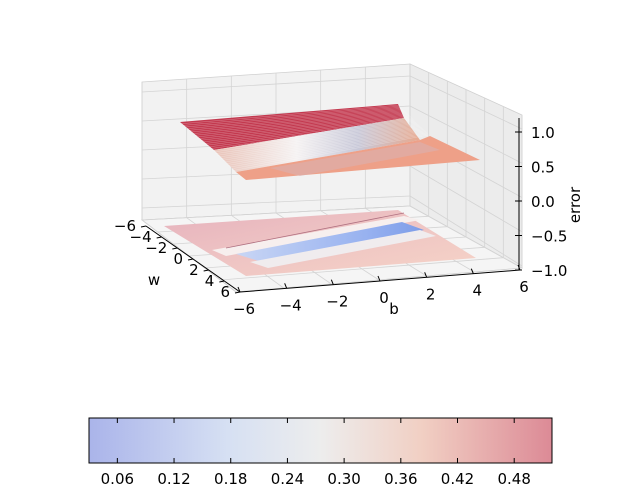 The image size is (640, 498). I want to click on colorbar-tick-label: 0.24, so click(287, 479).